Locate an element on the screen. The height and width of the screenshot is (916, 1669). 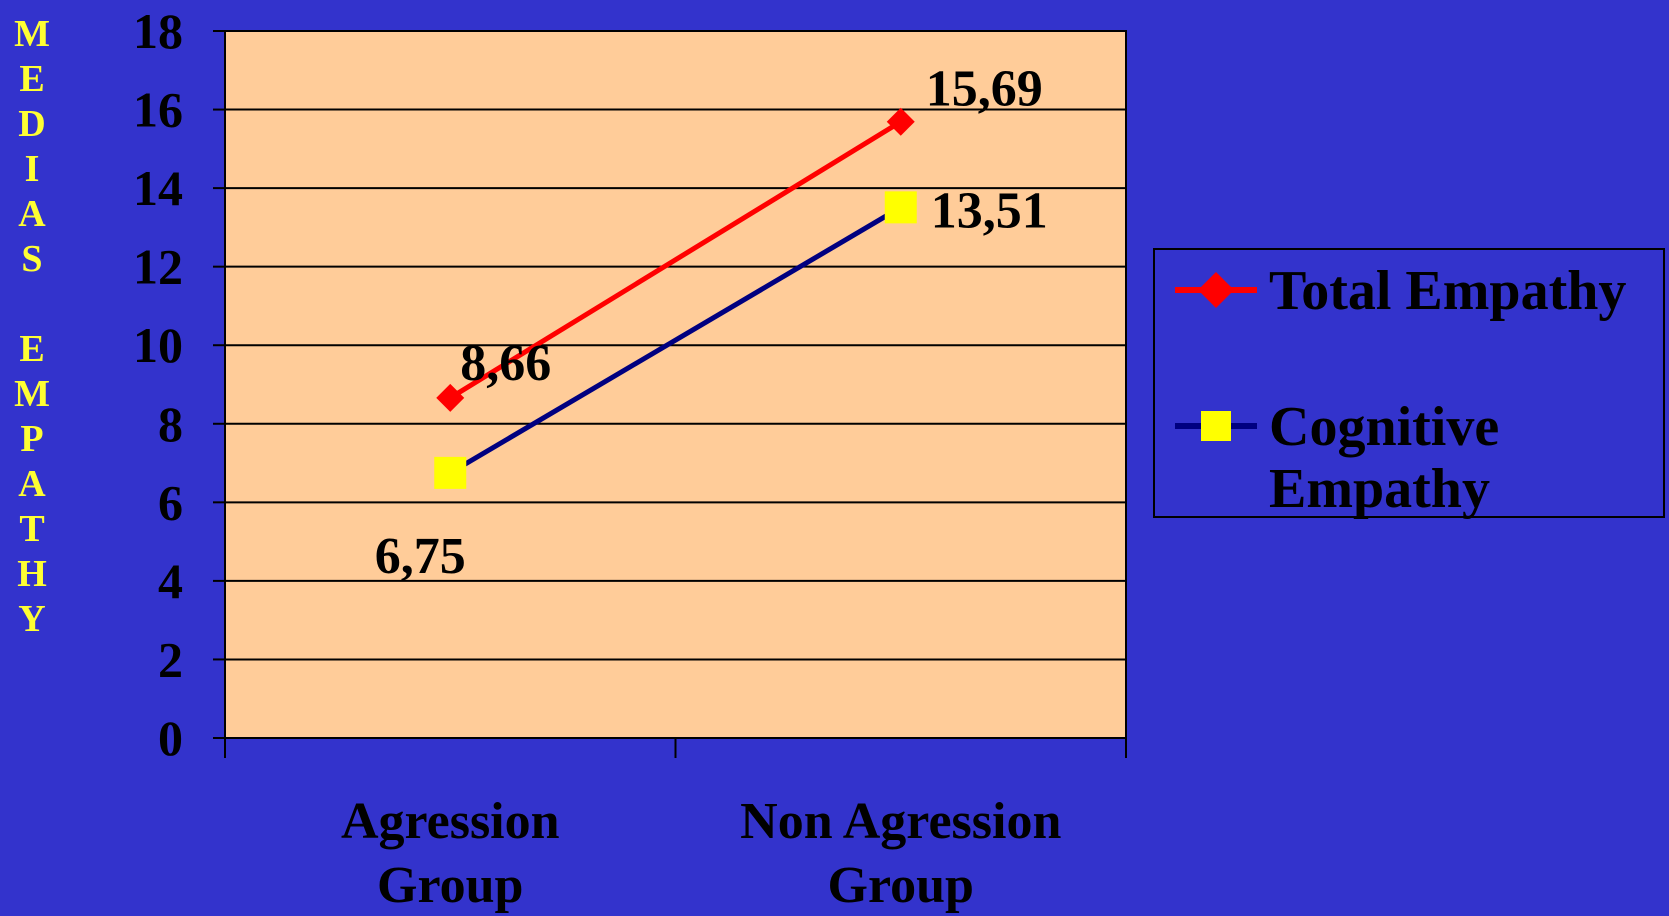
y-axis-label-letter: S is located at coordinates (32, 259).